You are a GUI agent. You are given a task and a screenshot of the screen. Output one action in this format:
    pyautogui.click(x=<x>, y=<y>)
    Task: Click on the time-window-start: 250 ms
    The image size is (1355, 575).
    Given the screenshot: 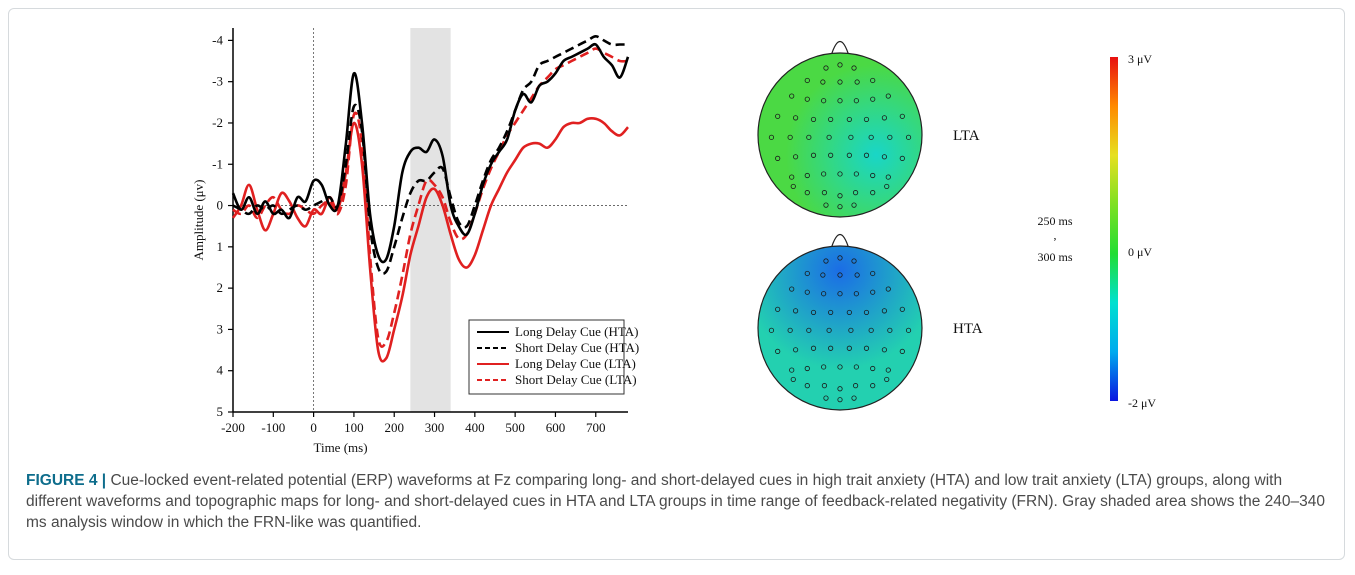 What is the action you would take?
    pyautogui.click(x=1054, y=221)
    